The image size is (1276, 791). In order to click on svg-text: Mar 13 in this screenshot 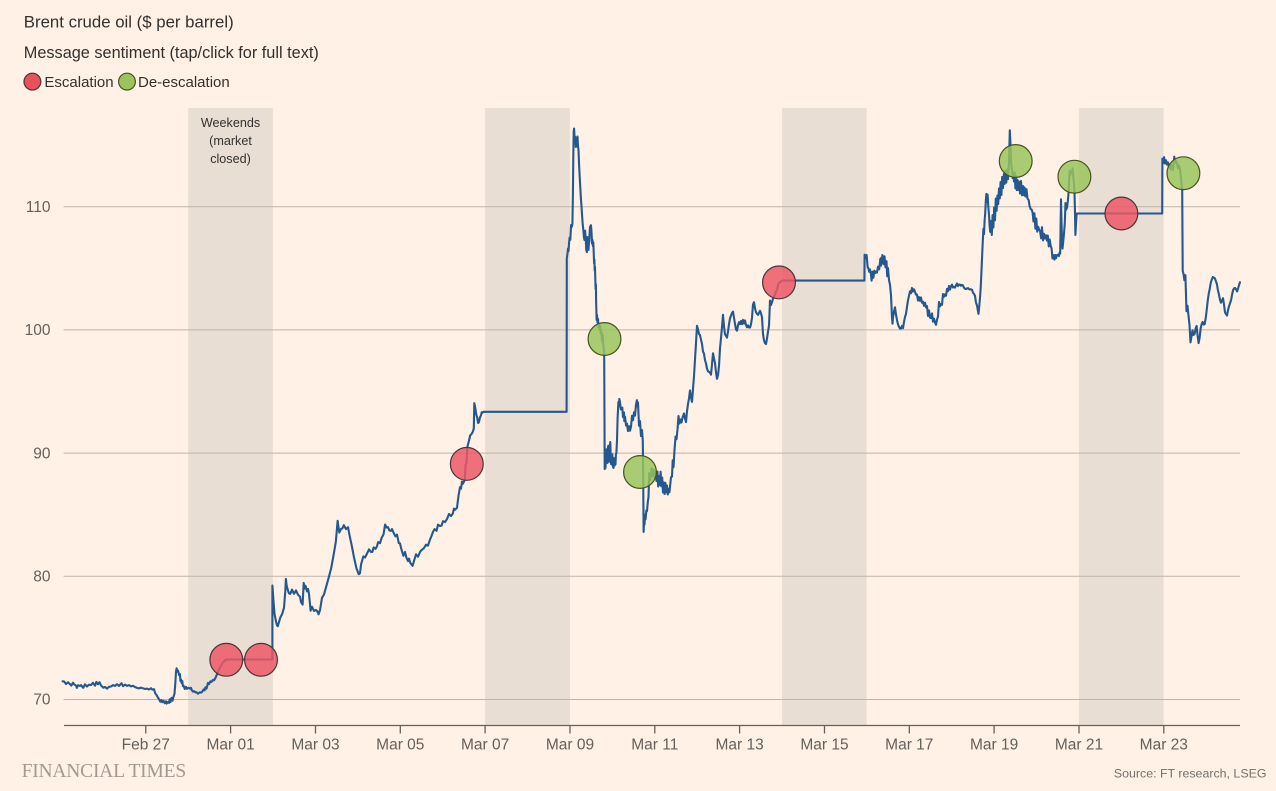, I will do `click(739, 745)`.